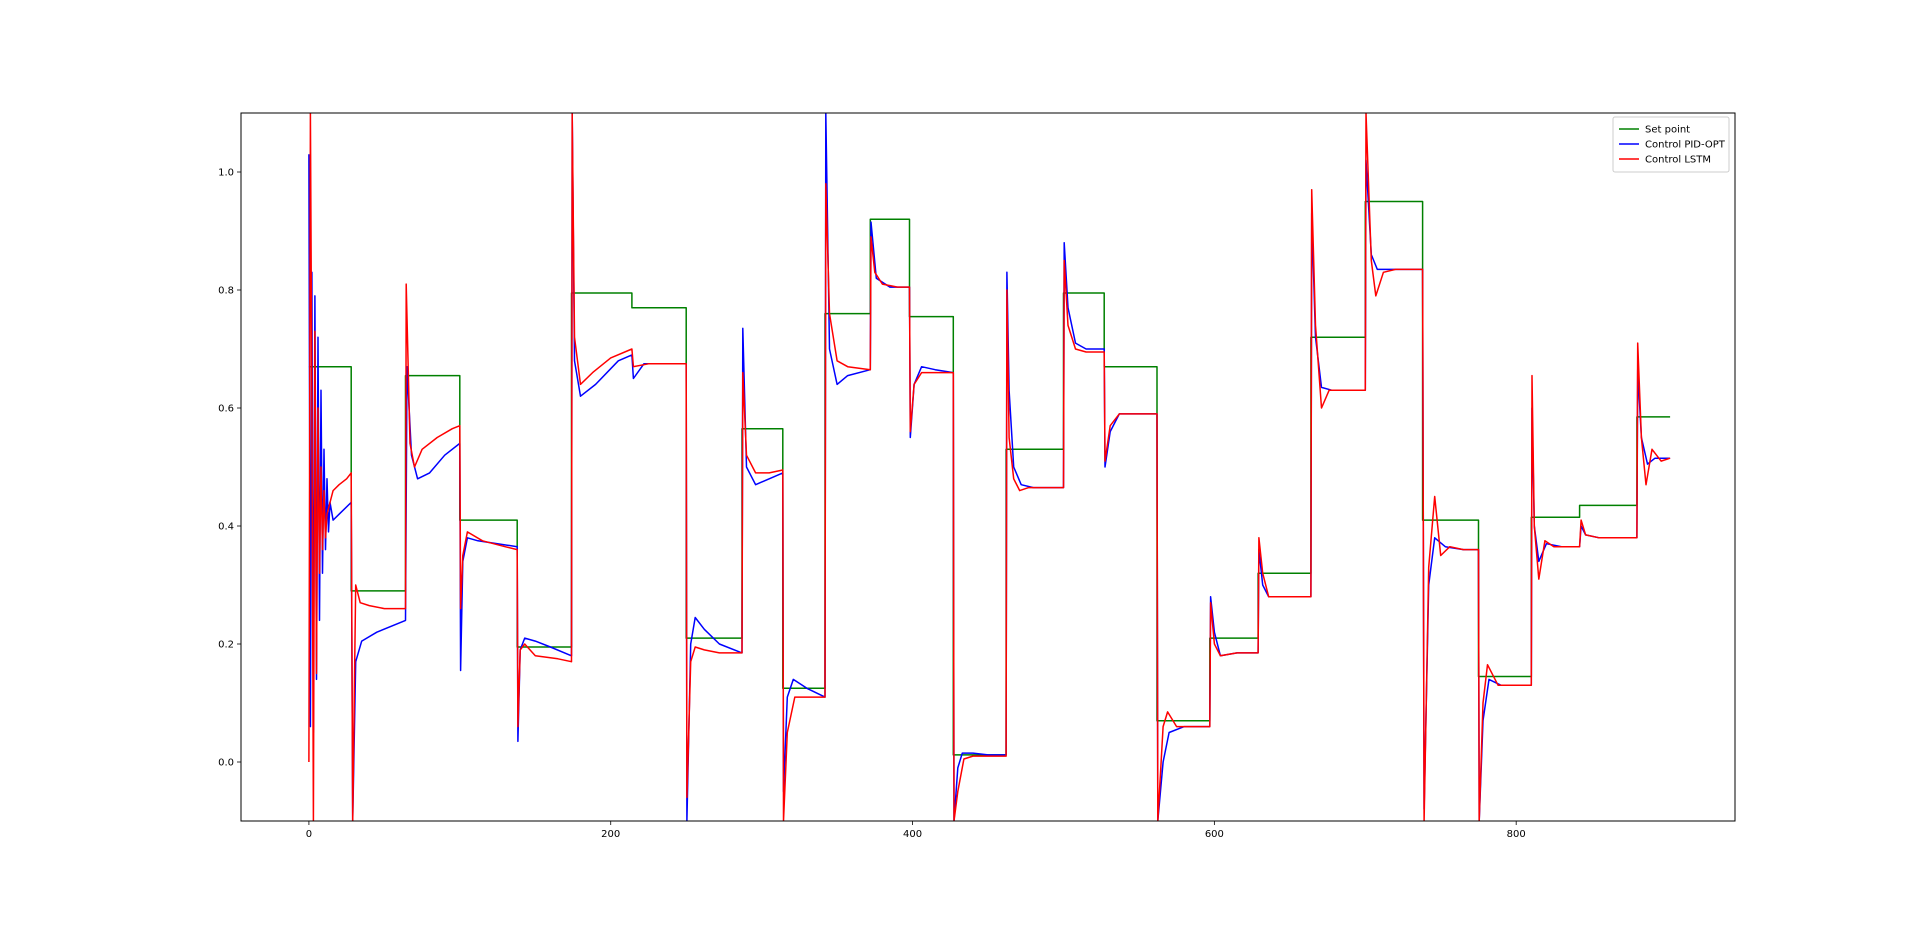 This screenshot has height=936, width=1920. Describe the element at coordinates (229, 468) in the screenshot. I see `y-axis: 0.0 0.2 0.4 0.6 0.8 1.0` at that location.